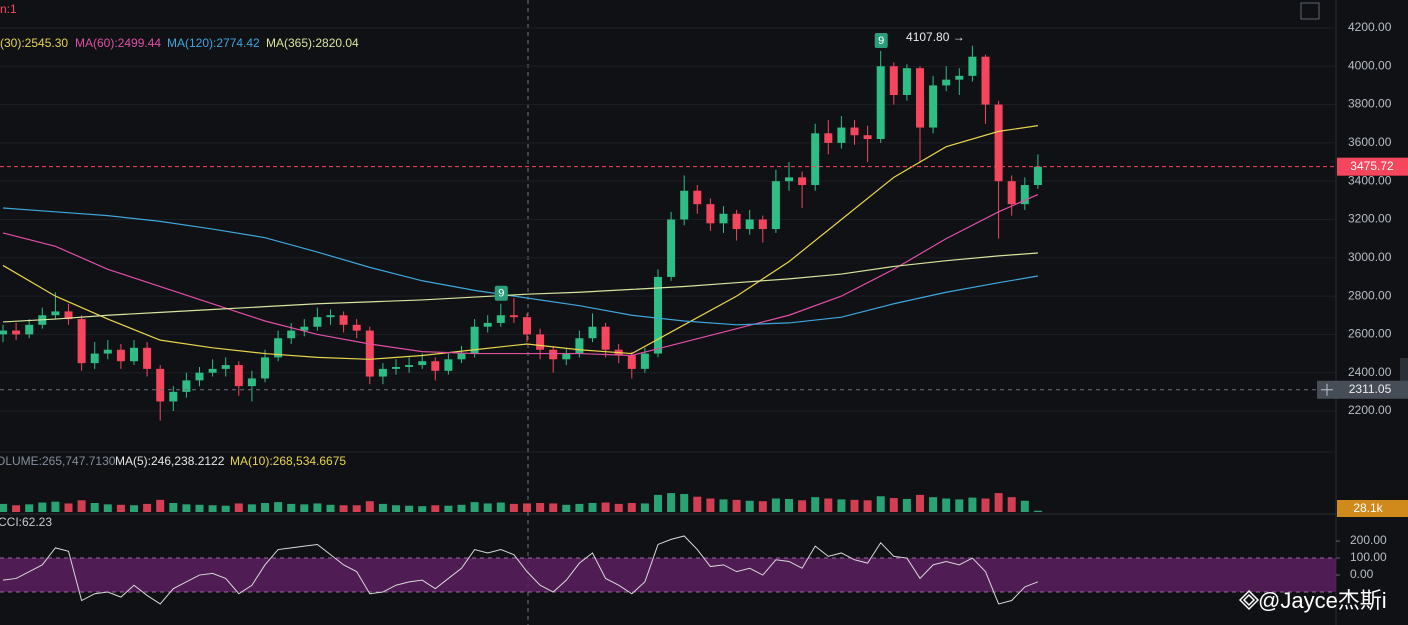 The image size is (1408, 625). Describe the element at coordinates (118, 43) in the screenshot. I see `legend-entry: MA(60):2499.44` at that location.